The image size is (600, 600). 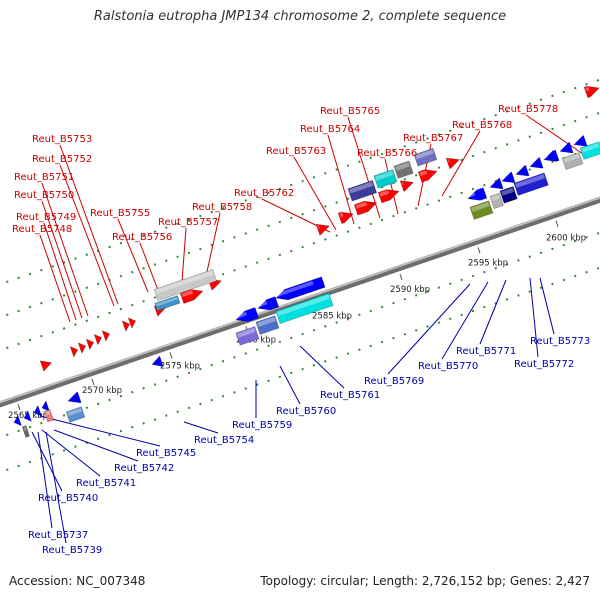 I want to click on tick-label: 2590 kbp, so click(x=410, y=290).